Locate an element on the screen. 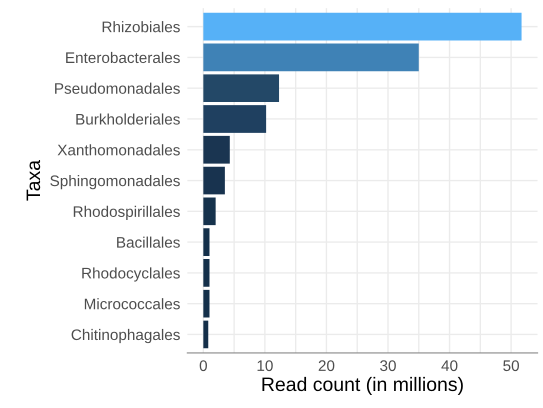  y-axis-title: Taxa is located at coordinates (33, 180).